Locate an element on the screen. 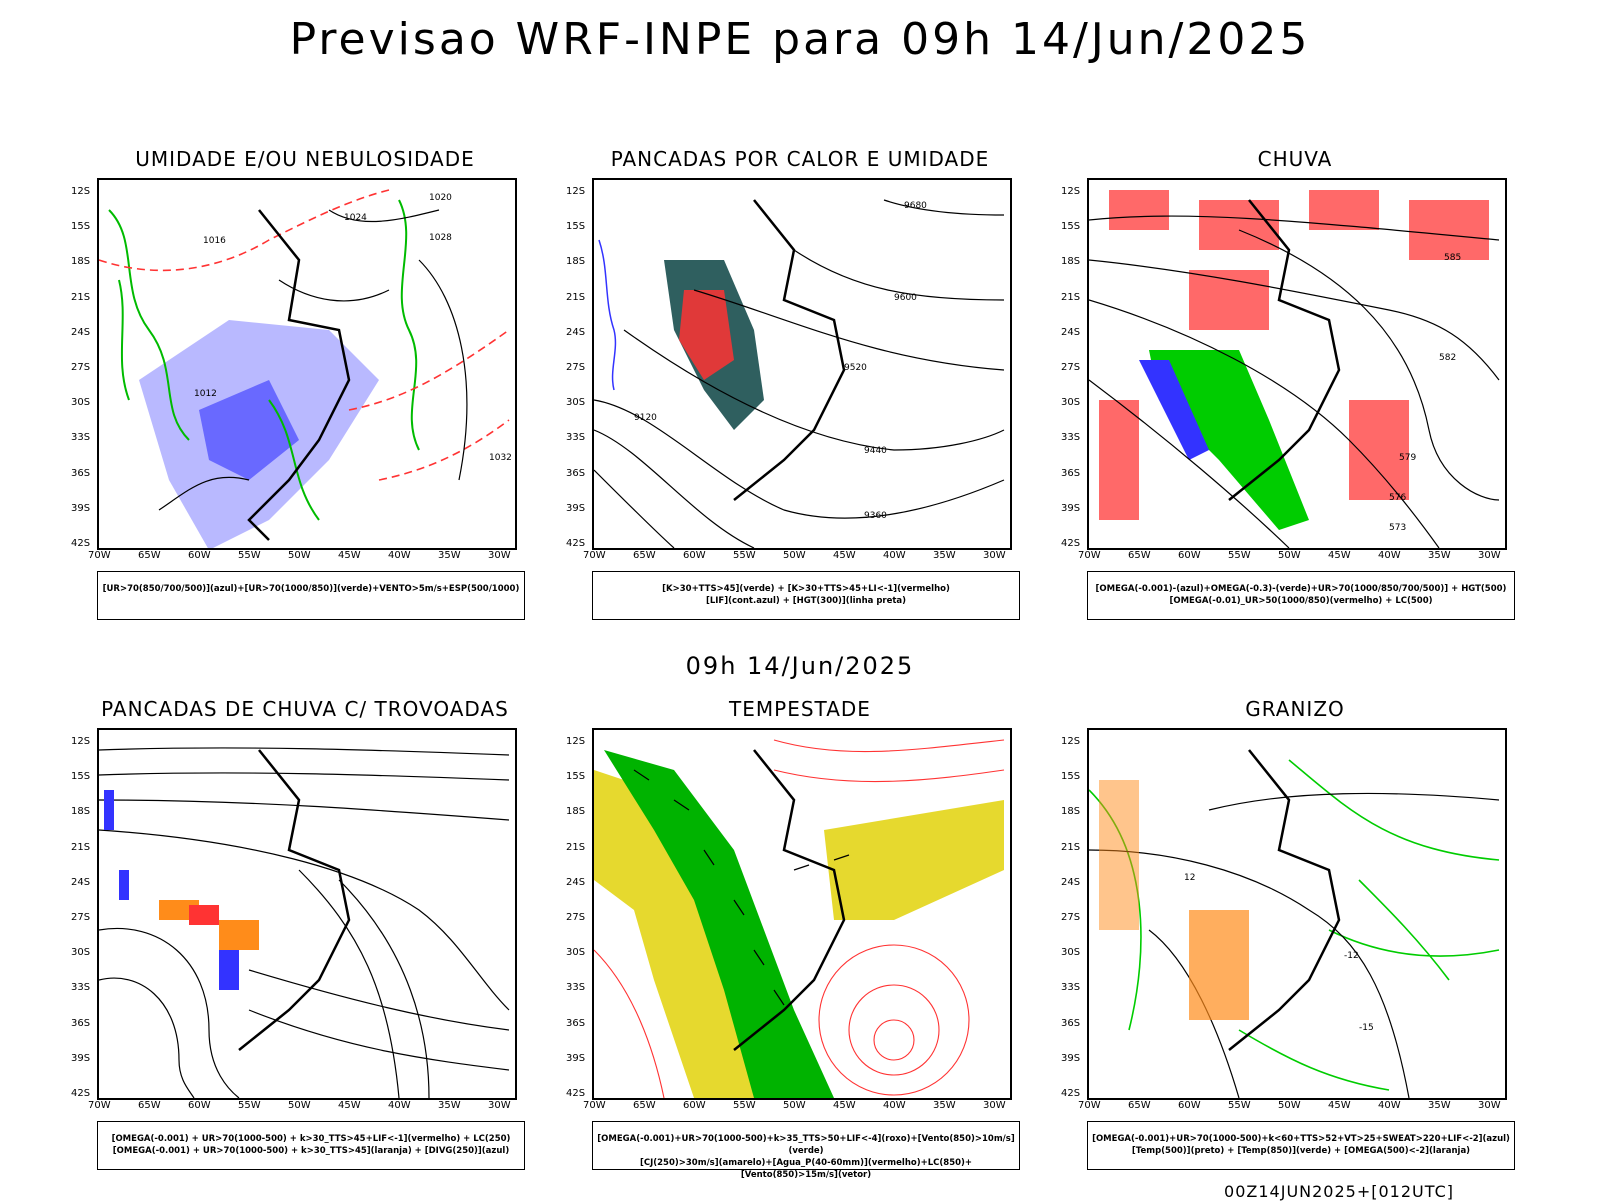  contour-label: 582 is located at coordinates (1447, 358).